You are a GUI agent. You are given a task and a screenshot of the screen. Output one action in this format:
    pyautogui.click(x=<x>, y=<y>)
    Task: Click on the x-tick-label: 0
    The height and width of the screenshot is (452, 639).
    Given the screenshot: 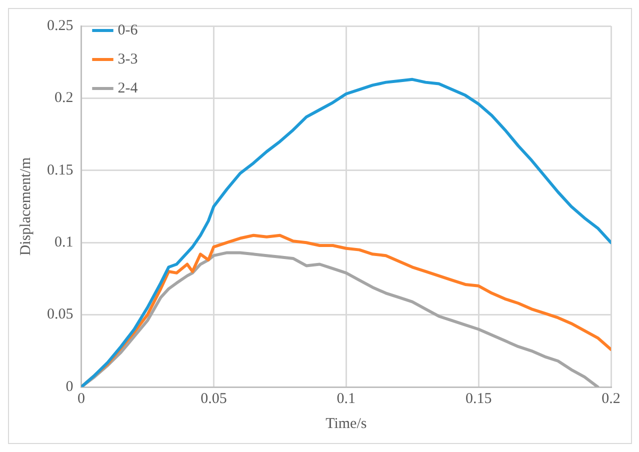 What is the action you would take?
    pyautogui.click(x=81, y=398)
    